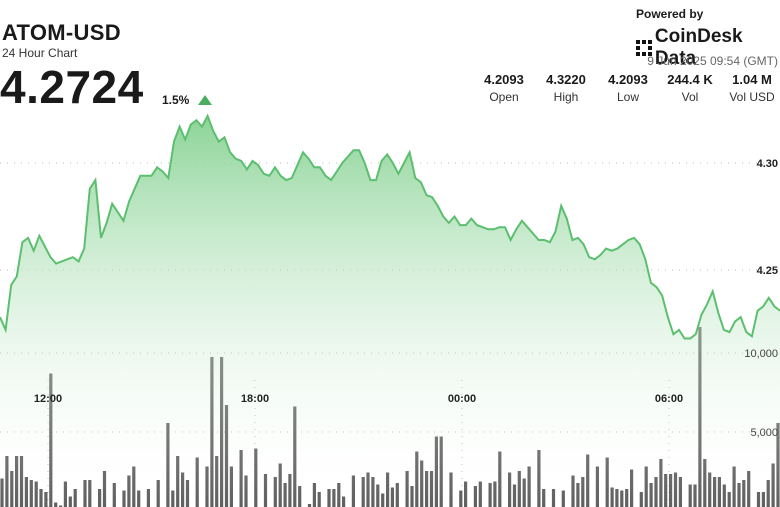  I want to click on stat-vol-usd: 1.04 M Vol USD, so click(752, 88).